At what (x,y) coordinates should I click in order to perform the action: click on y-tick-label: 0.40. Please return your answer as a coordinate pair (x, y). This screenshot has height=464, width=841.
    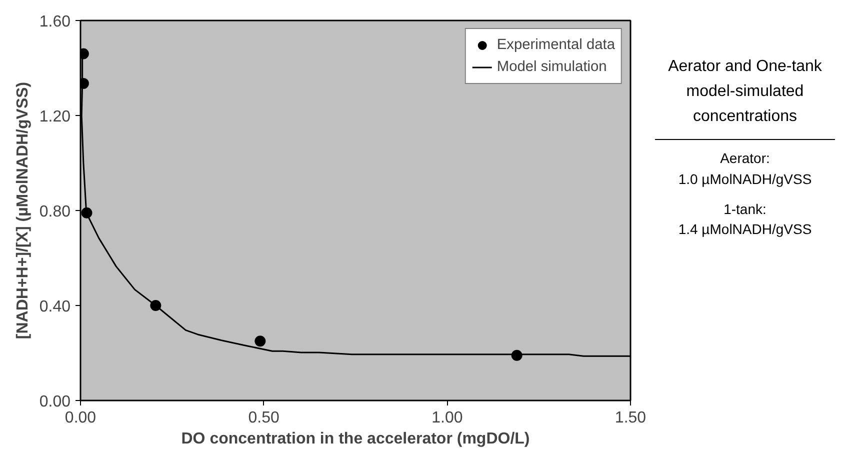
    Looking at the image, I should click on (55, 307).